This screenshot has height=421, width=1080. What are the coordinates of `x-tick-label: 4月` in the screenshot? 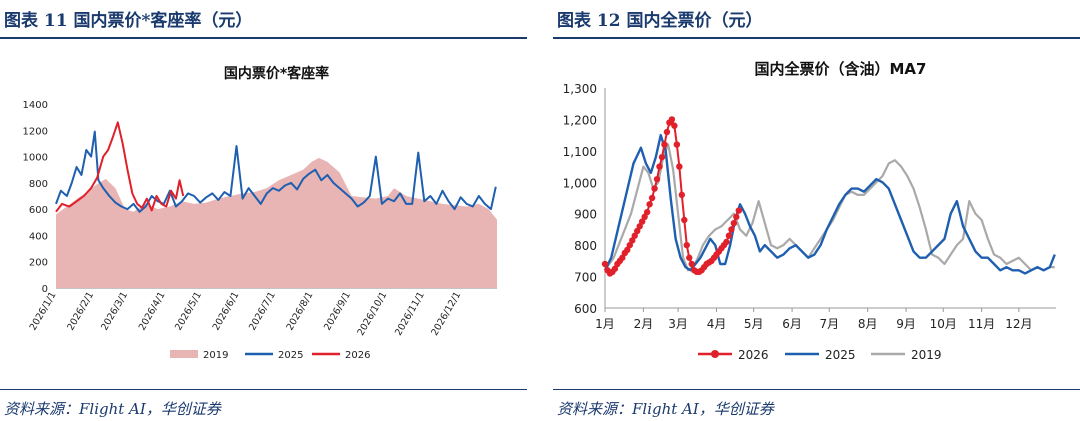 It's located at (717, 324).